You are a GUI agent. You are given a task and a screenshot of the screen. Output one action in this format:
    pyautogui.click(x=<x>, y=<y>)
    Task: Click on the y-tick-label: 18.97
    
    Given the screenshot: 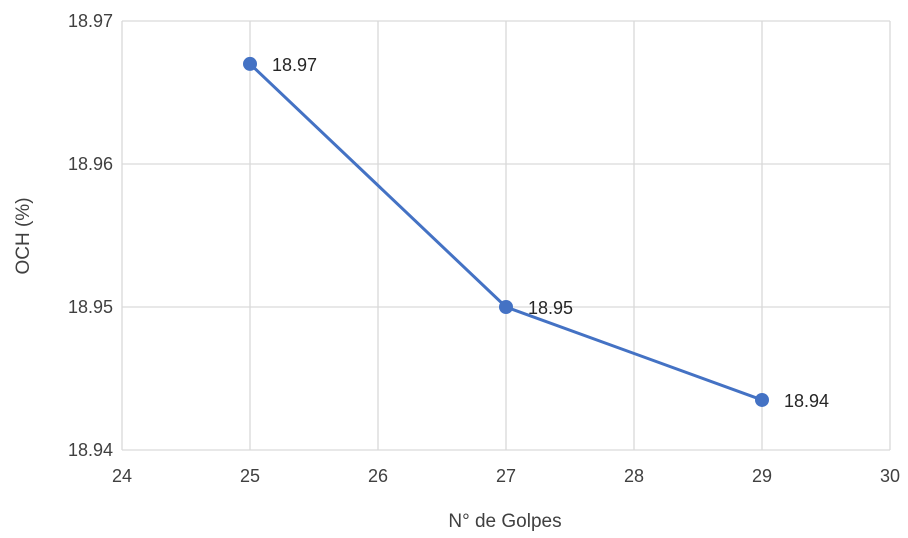 What is the action you would take?
    pyautogui.click(x=90, y=21)
    